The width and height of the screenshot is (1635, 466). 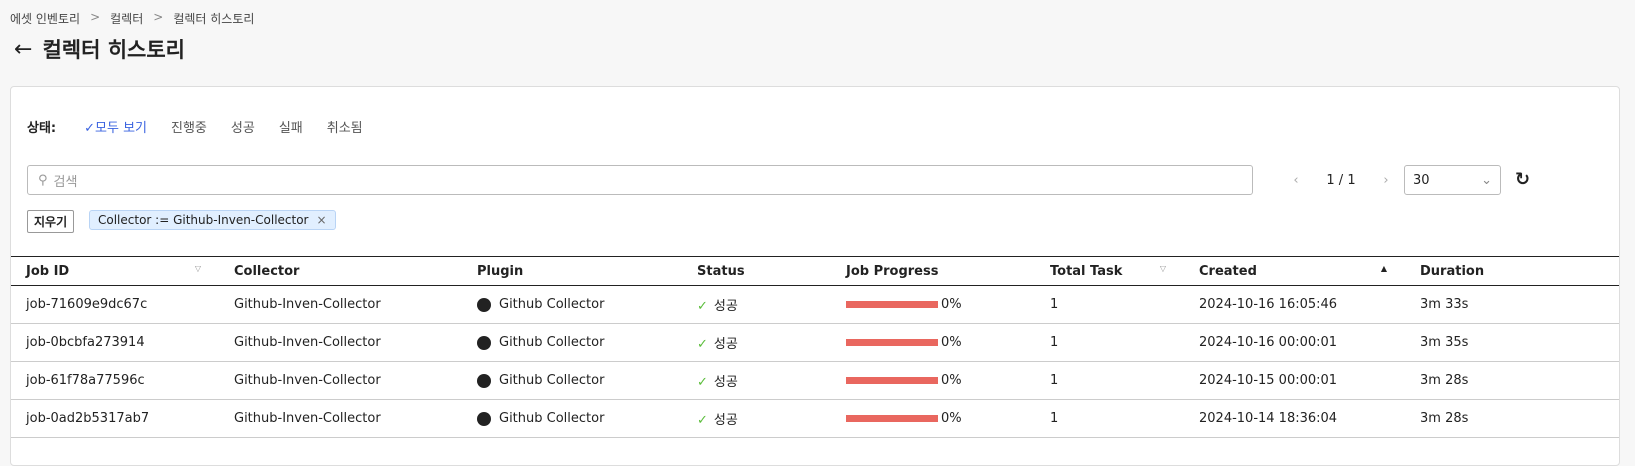 I want to click on job-id-cell: job-61f78a77596c, so click(x=115, y=380).